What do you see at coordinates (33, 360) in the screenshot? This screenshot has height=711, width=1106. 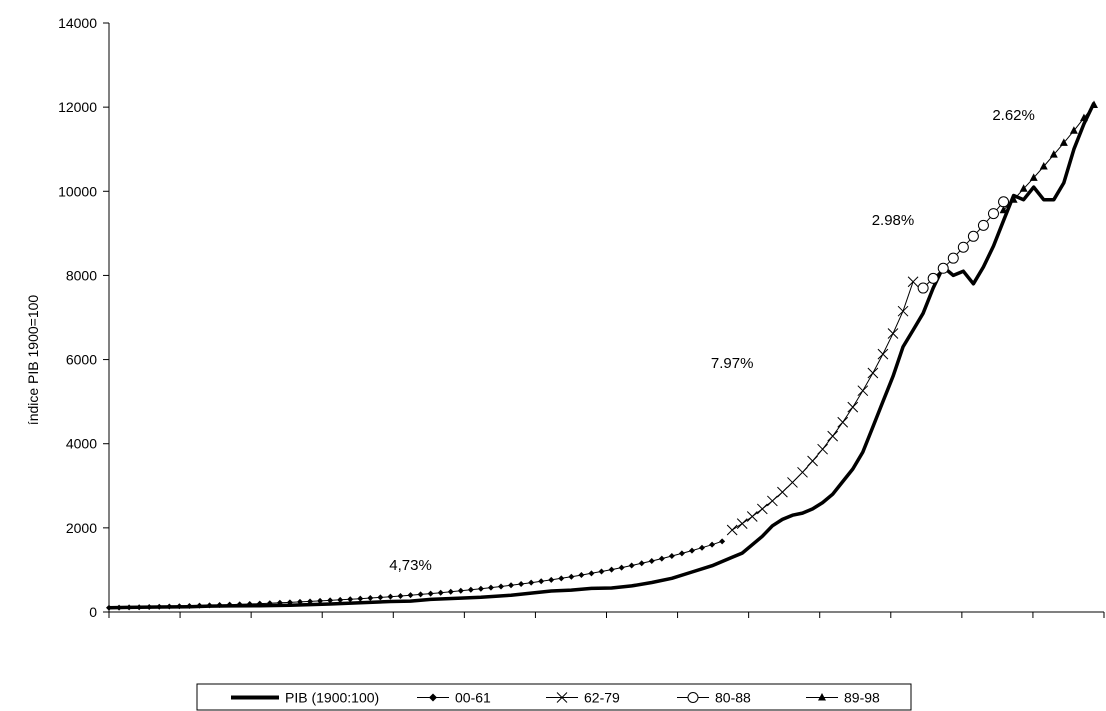 I see `y-axis-label: índice PIB 1900=100` at bounding box center [33, 360].